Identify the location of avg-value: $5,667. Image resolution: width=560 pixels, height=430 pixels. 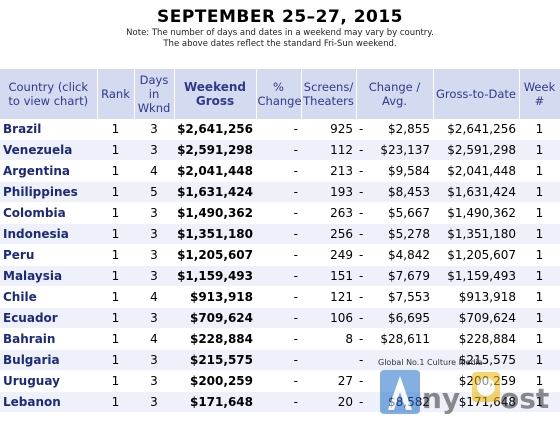
(409, 213).